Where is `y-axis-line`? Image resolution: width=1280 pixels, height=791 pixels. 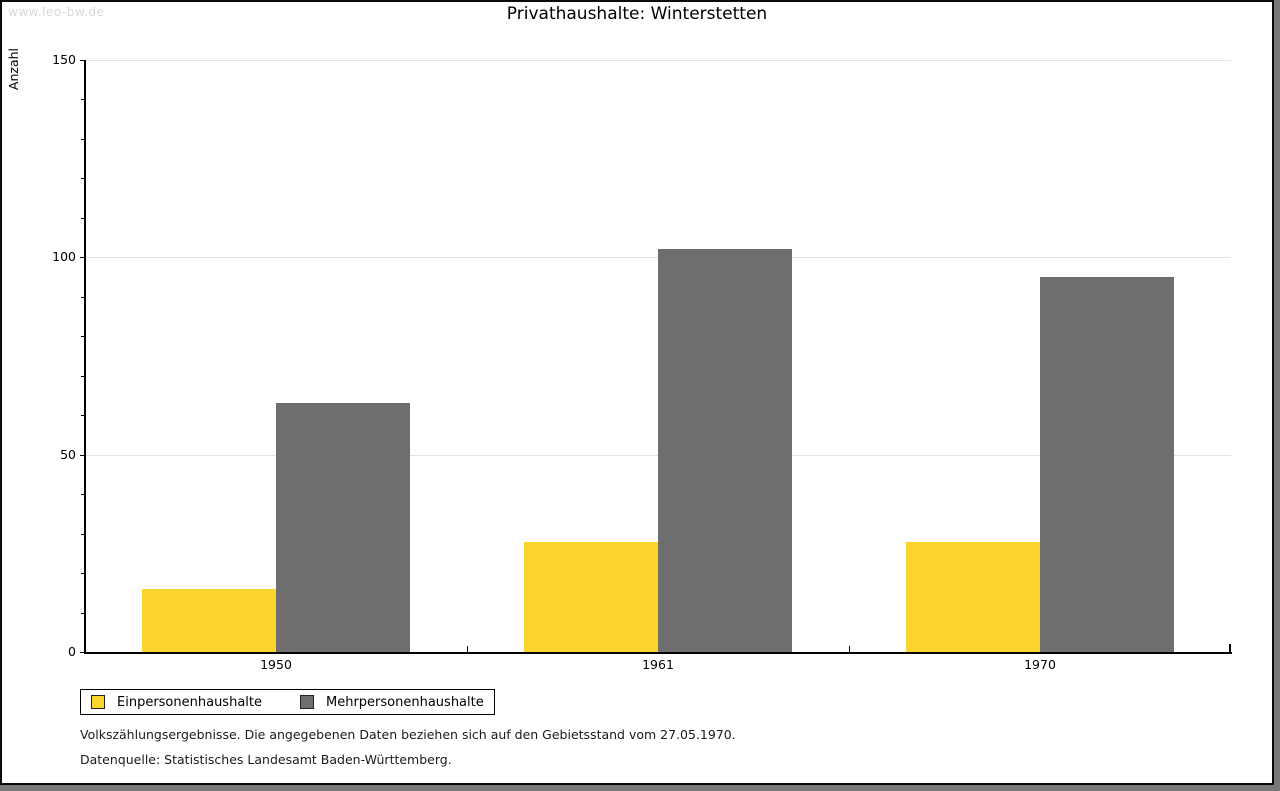
y-axis-line is located at coordinates (85, 357).